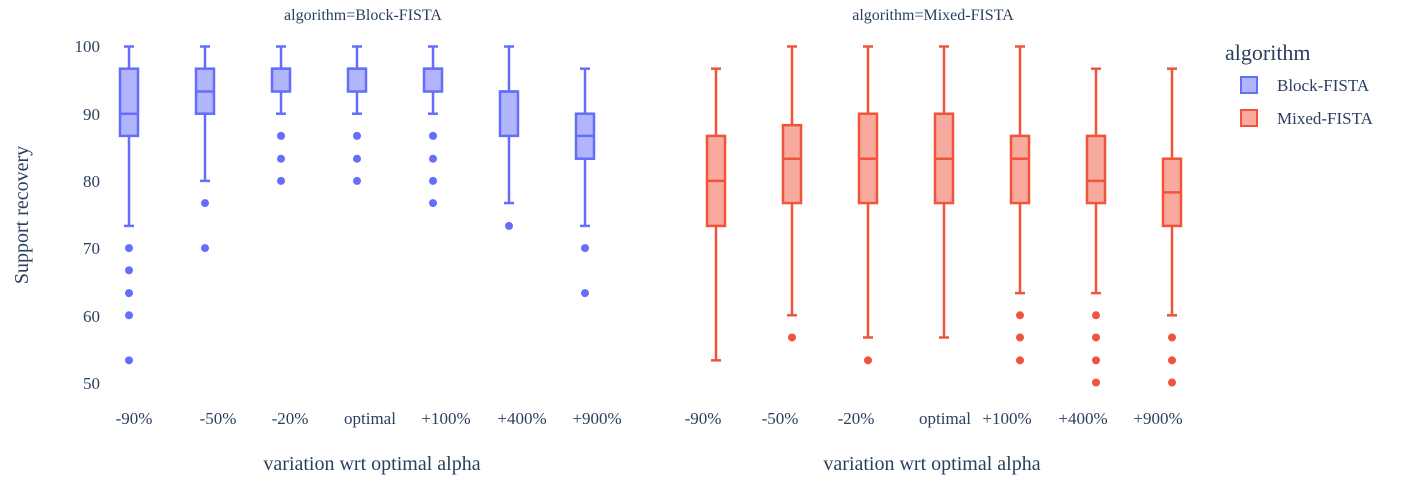 The height and width of the screenshot is (478, 1419). I want to click on y-tick-label: 50, so click(91, 383).